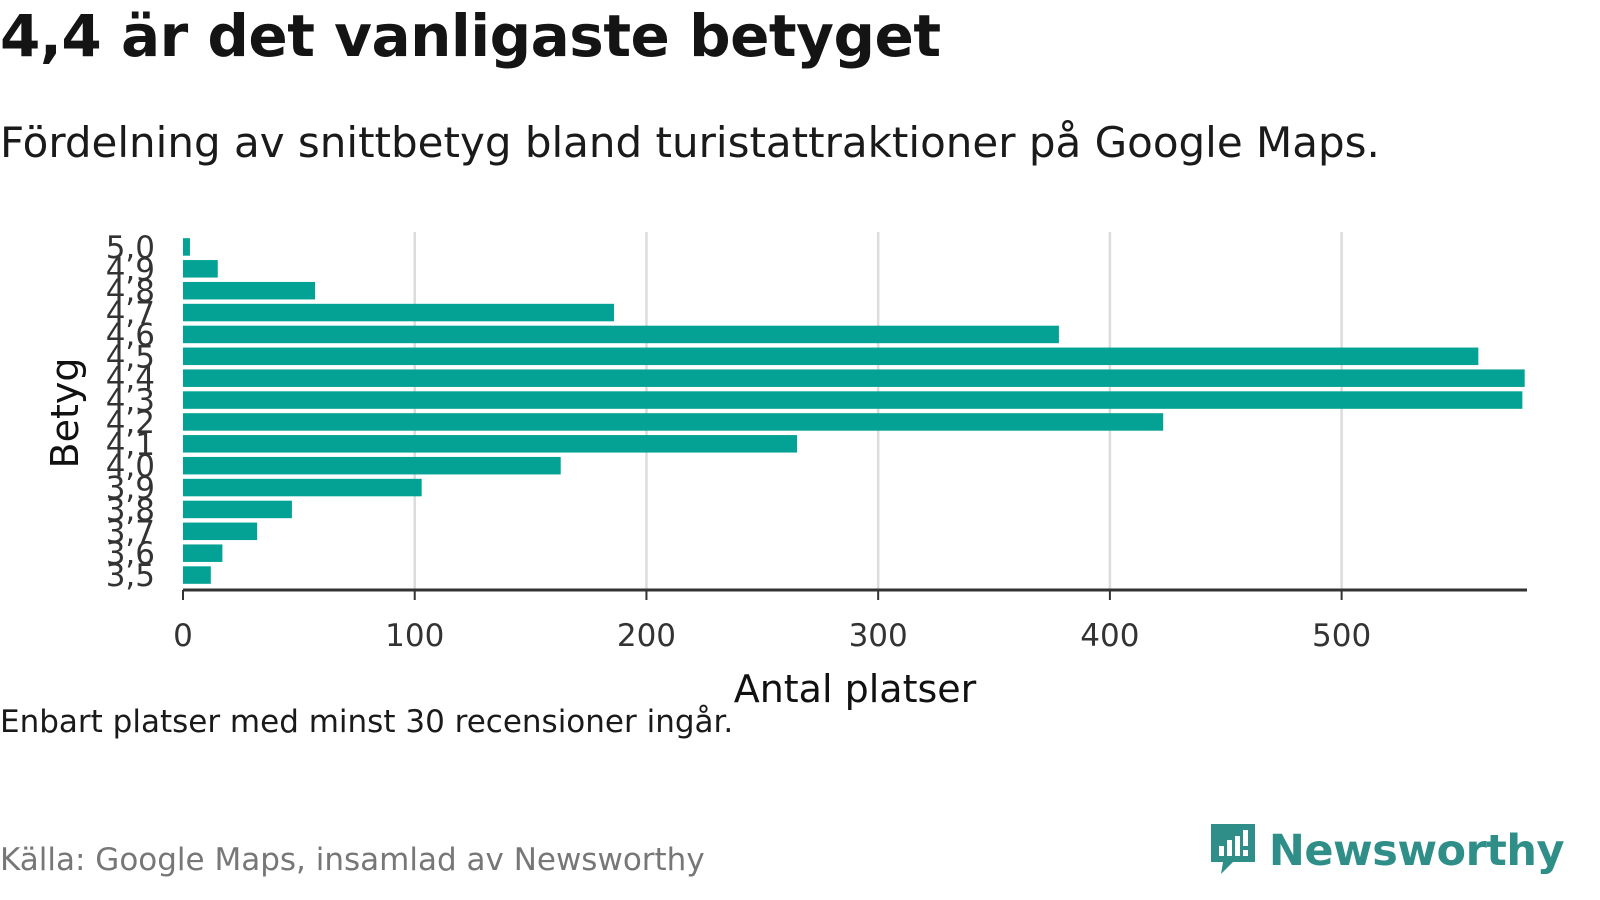 Image resolution: width=1600 pixels, height=900 pixels. What do you see at coordinates (130, 379) in the screenshot?
I see `y-tick-label: 4,4` at bounding box center [130, 379].